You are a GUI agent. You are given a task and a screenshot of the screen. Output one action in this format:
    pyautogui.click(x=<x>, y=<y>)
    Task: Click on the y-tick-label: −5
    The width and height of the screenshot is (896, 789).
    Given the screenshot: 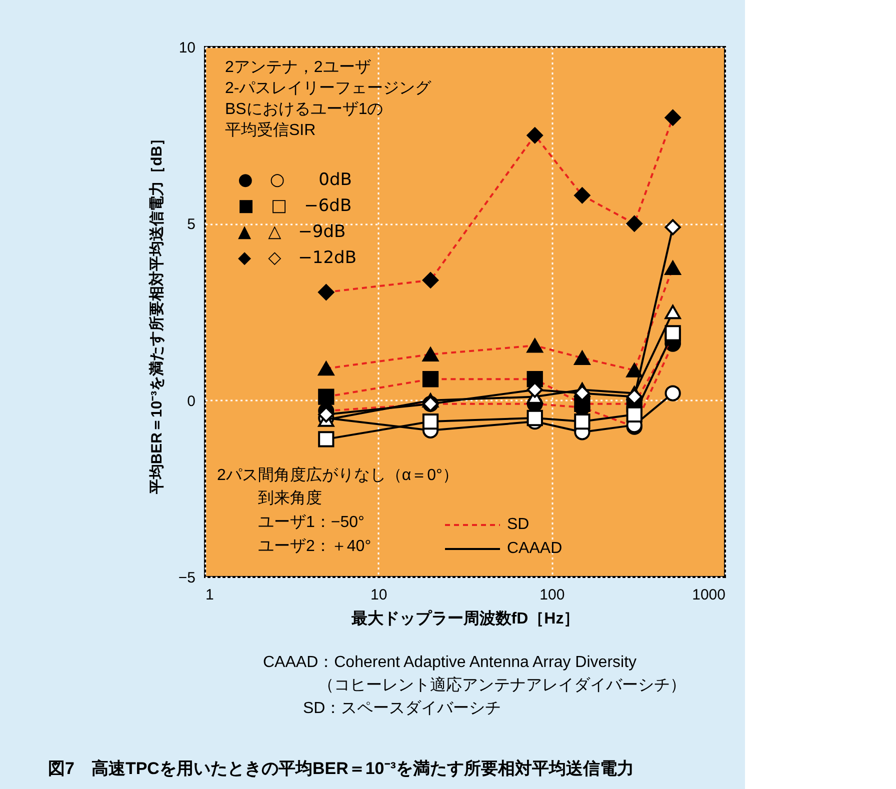 What is the action you would take?
    pyautogui.click(x=187, y=578)
    